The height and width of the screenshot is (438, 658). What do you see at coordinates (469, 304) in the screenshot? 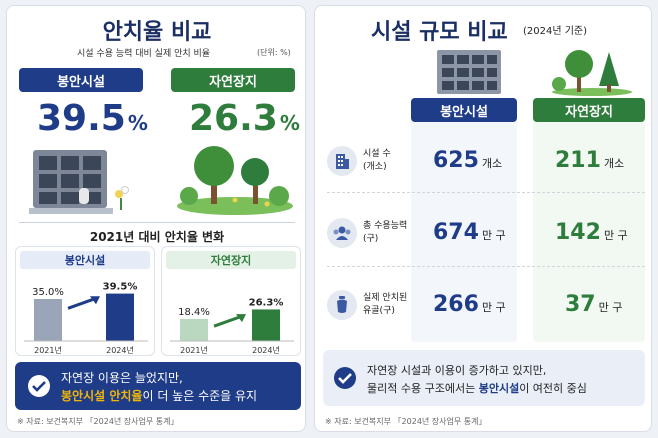
I see `boan-enshrined: 266 만 구` at bounding box center [469, 304].